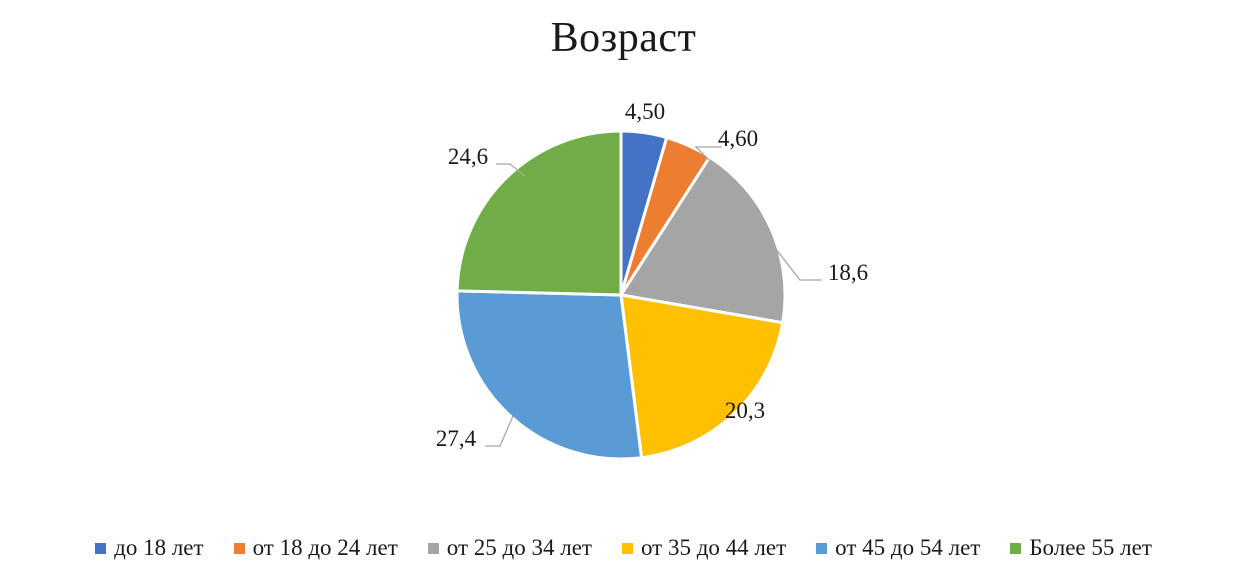 This screenshot has width=1247, height=583. I want to click on legend-label-1: до 18 лет, so click(159, 547).